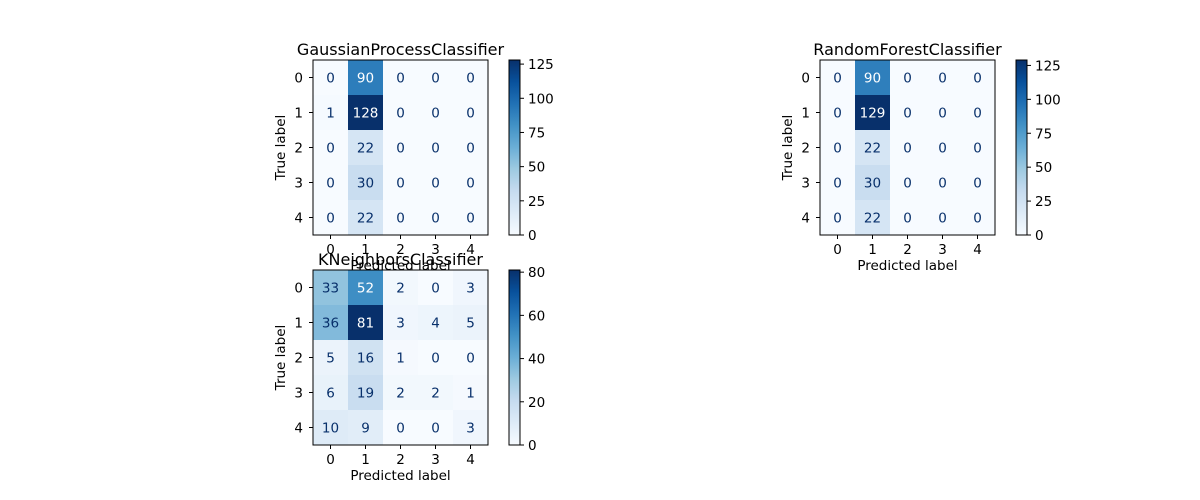 The height and width of the screenshot is (500, 1200). What do you see at coordinates (298, 219) in the screenshot?
I see `y-tick-label: 4` at bounding box center [298, 219].